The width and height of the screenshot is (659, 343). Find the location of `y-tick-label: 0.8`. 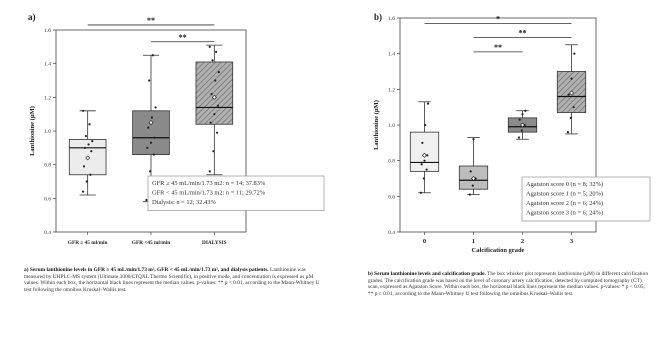

y-tick-label: 0.8 is located at coordinates (47, 166).